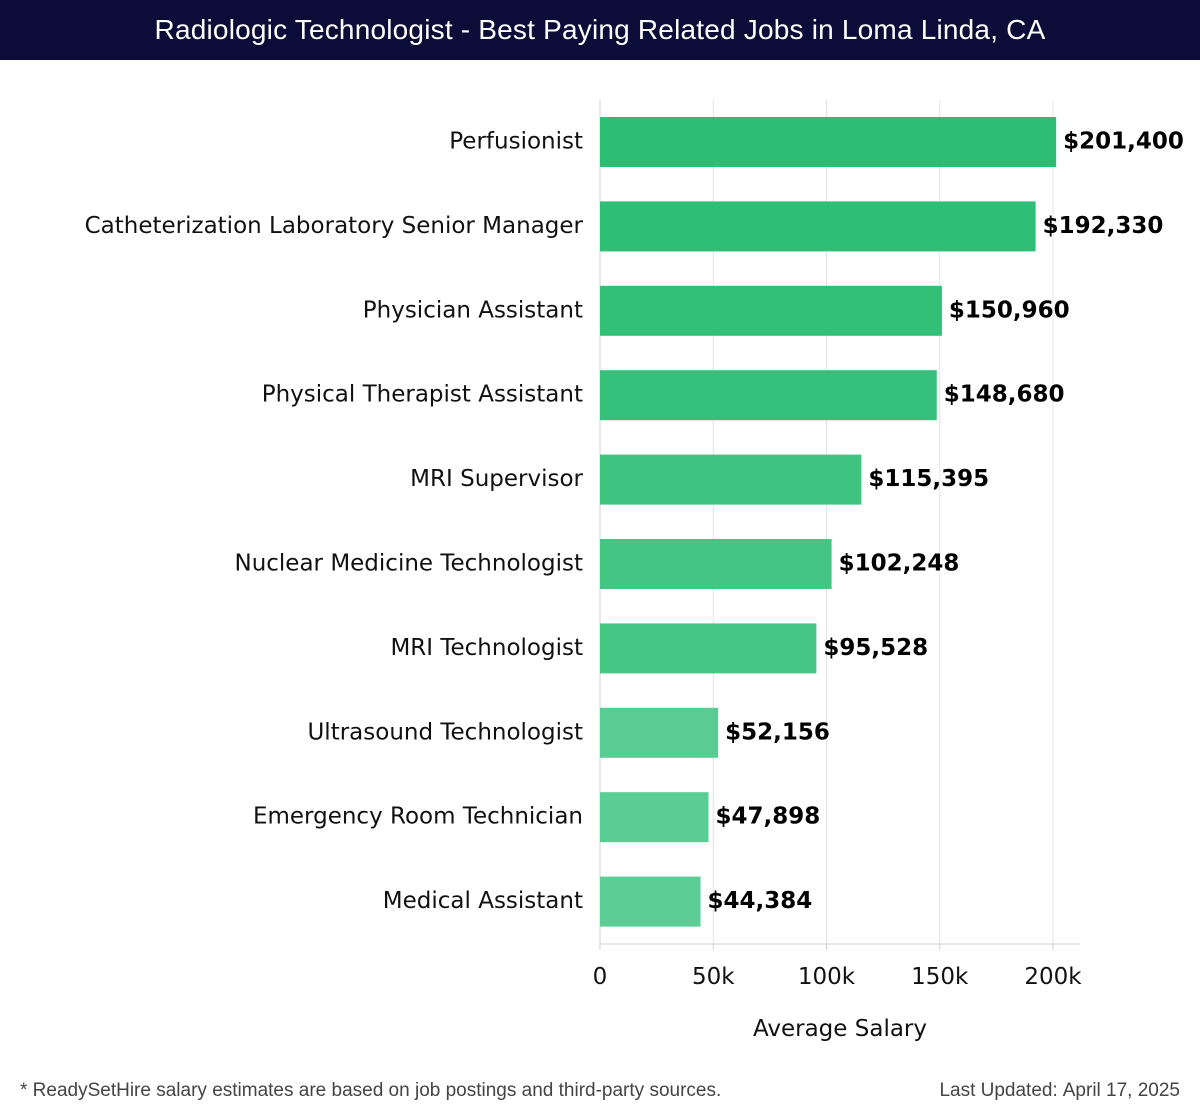 The width and height of the screenshot is (1200, 1120). I want to click on category-label: Perfusionist, so click(516, 142).